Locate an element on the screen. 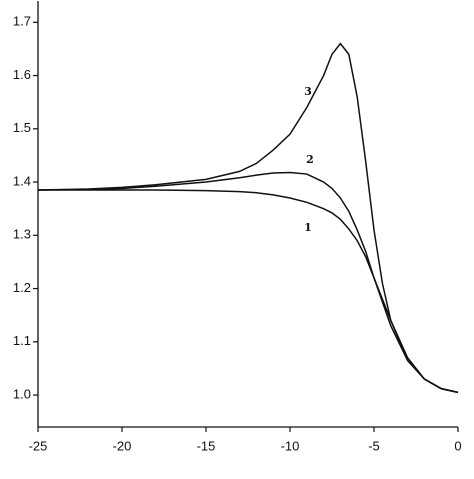 This screenshot has width=474, height=479. x-tick-label: -5 is located at coordinates (374, 445).